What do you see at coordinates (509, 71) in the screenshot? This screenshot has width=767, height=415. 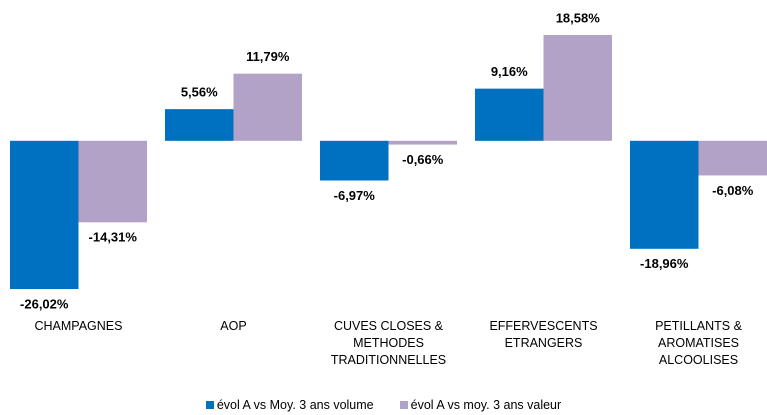 I see `data-label: 9,16%` at bounding box center [509, 71].